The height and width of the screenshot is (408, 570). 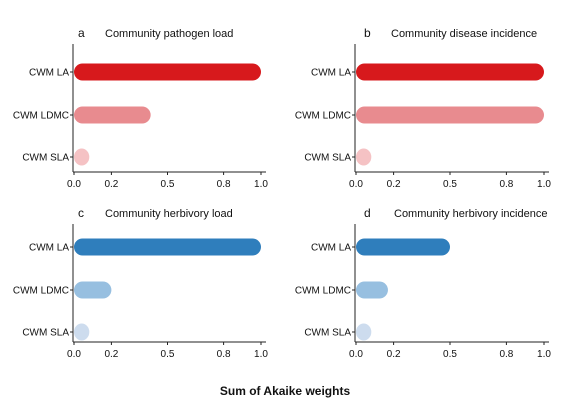 What do you see at coordinates (169, 214) in the screenshot?
I see `panel-title-c: Community herbivory load` at bounding box center [169, 214].